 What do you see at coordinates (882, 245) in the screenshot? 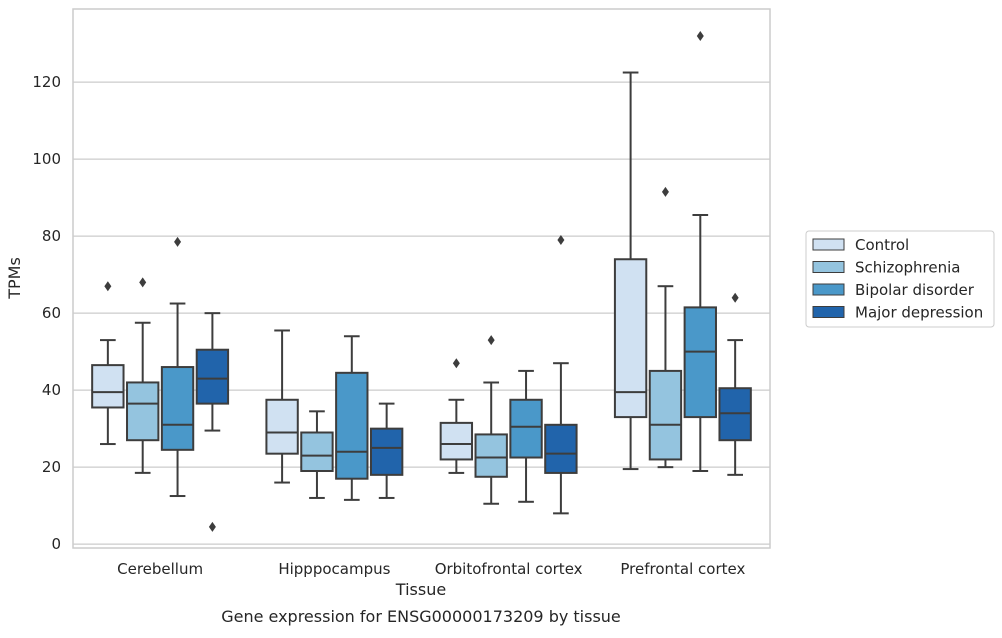
I see `legend-label: Control` at bounding box center [882, 245].